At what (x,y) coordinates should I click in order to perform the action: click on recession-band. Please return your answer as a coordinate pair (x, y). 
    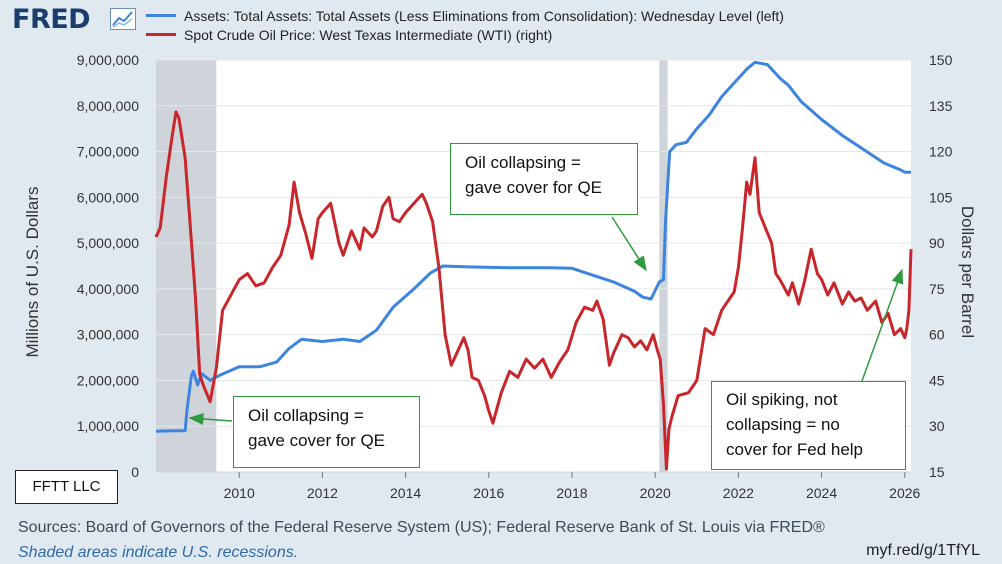
    Looking at the image, I should click on (186, 266).